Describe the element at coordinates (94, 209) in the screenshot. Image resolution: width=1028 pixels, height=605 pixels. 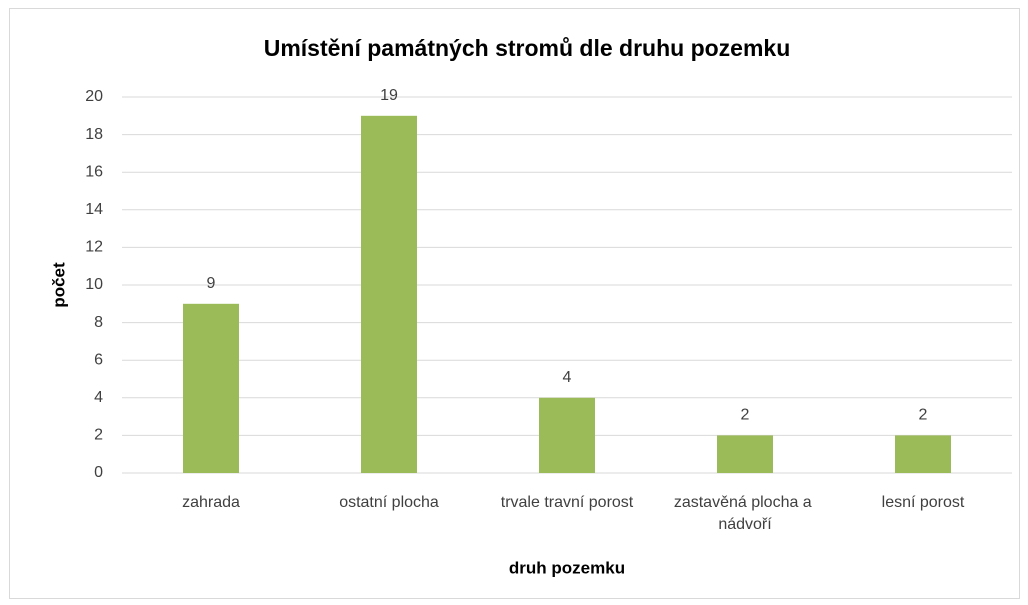
I see `y-tick-label: 14` at that location.